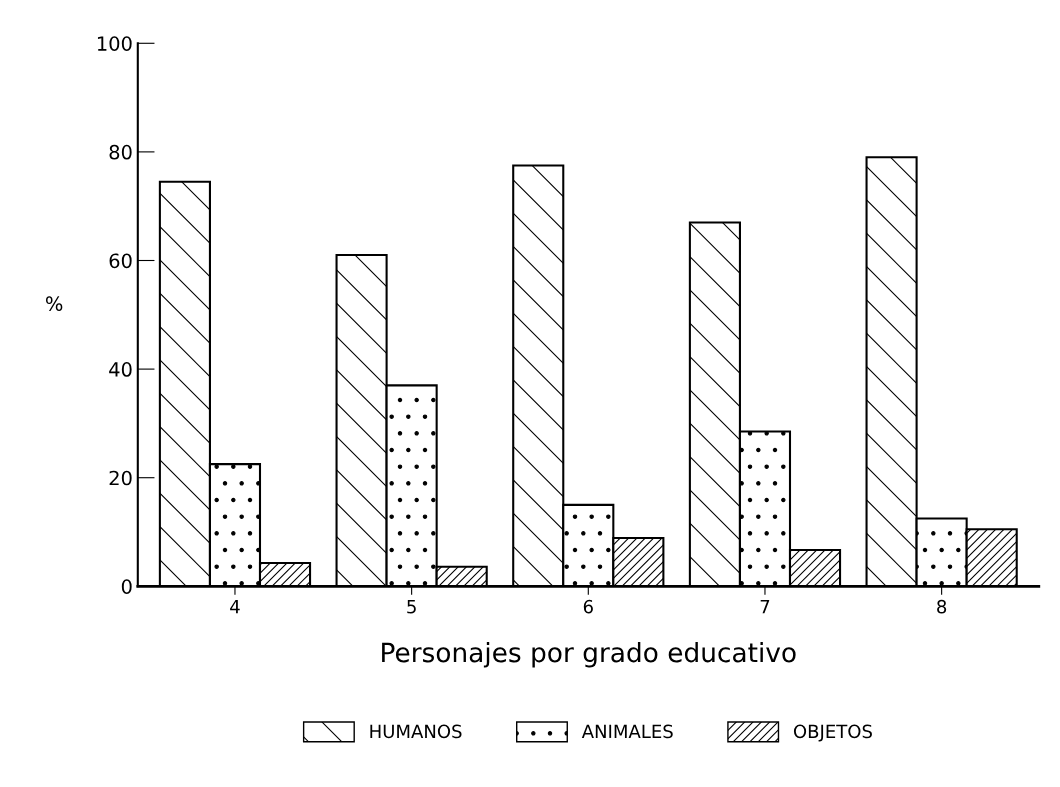 The image size is (1060, 787). I want to click on legend-label: HUMANOS, so click(416, 731).